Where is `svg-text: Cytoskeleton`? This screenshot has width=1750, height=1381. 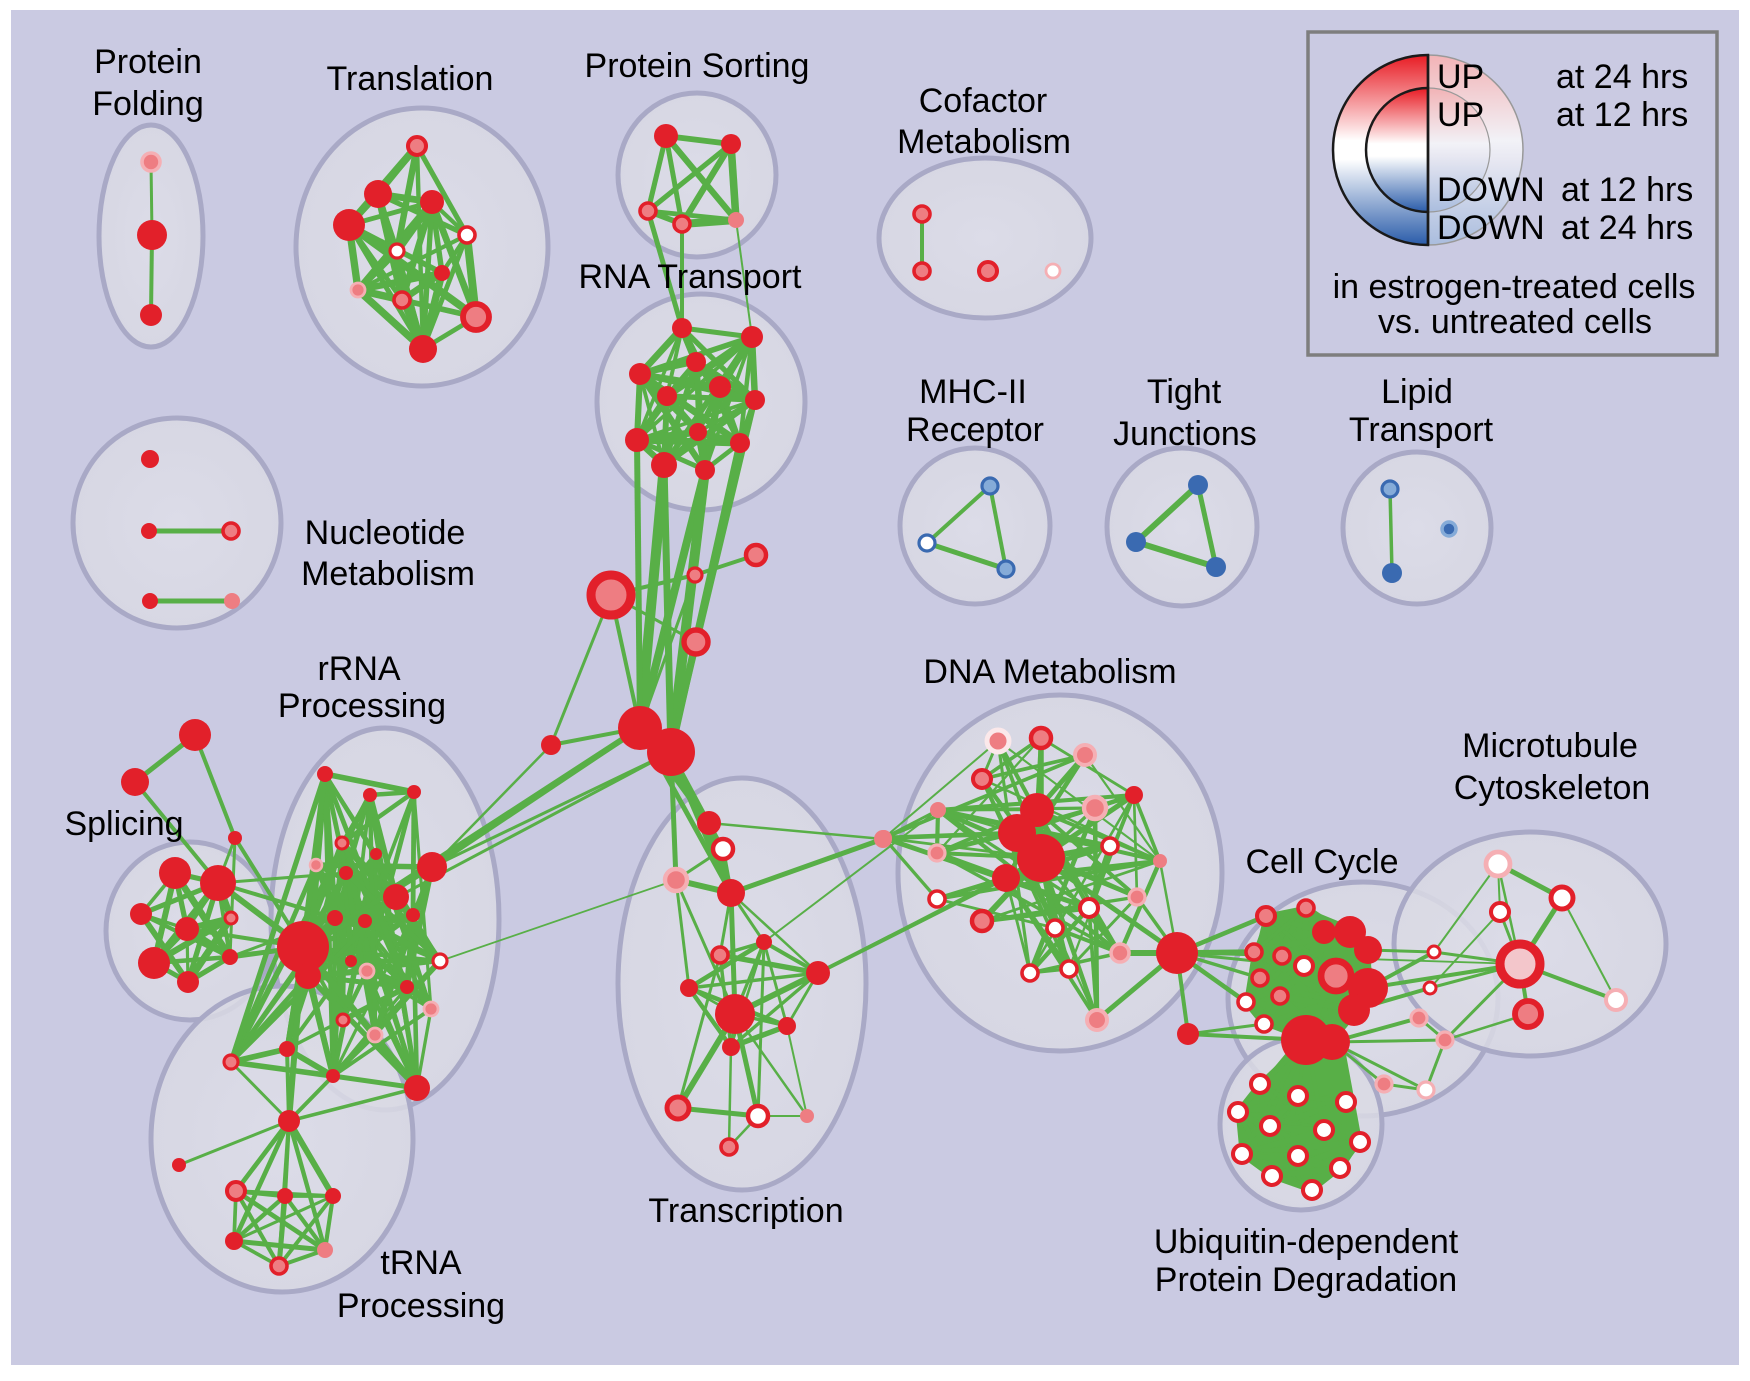
svg-text: Cytoskeleton is located at coordinates (1552, 788).